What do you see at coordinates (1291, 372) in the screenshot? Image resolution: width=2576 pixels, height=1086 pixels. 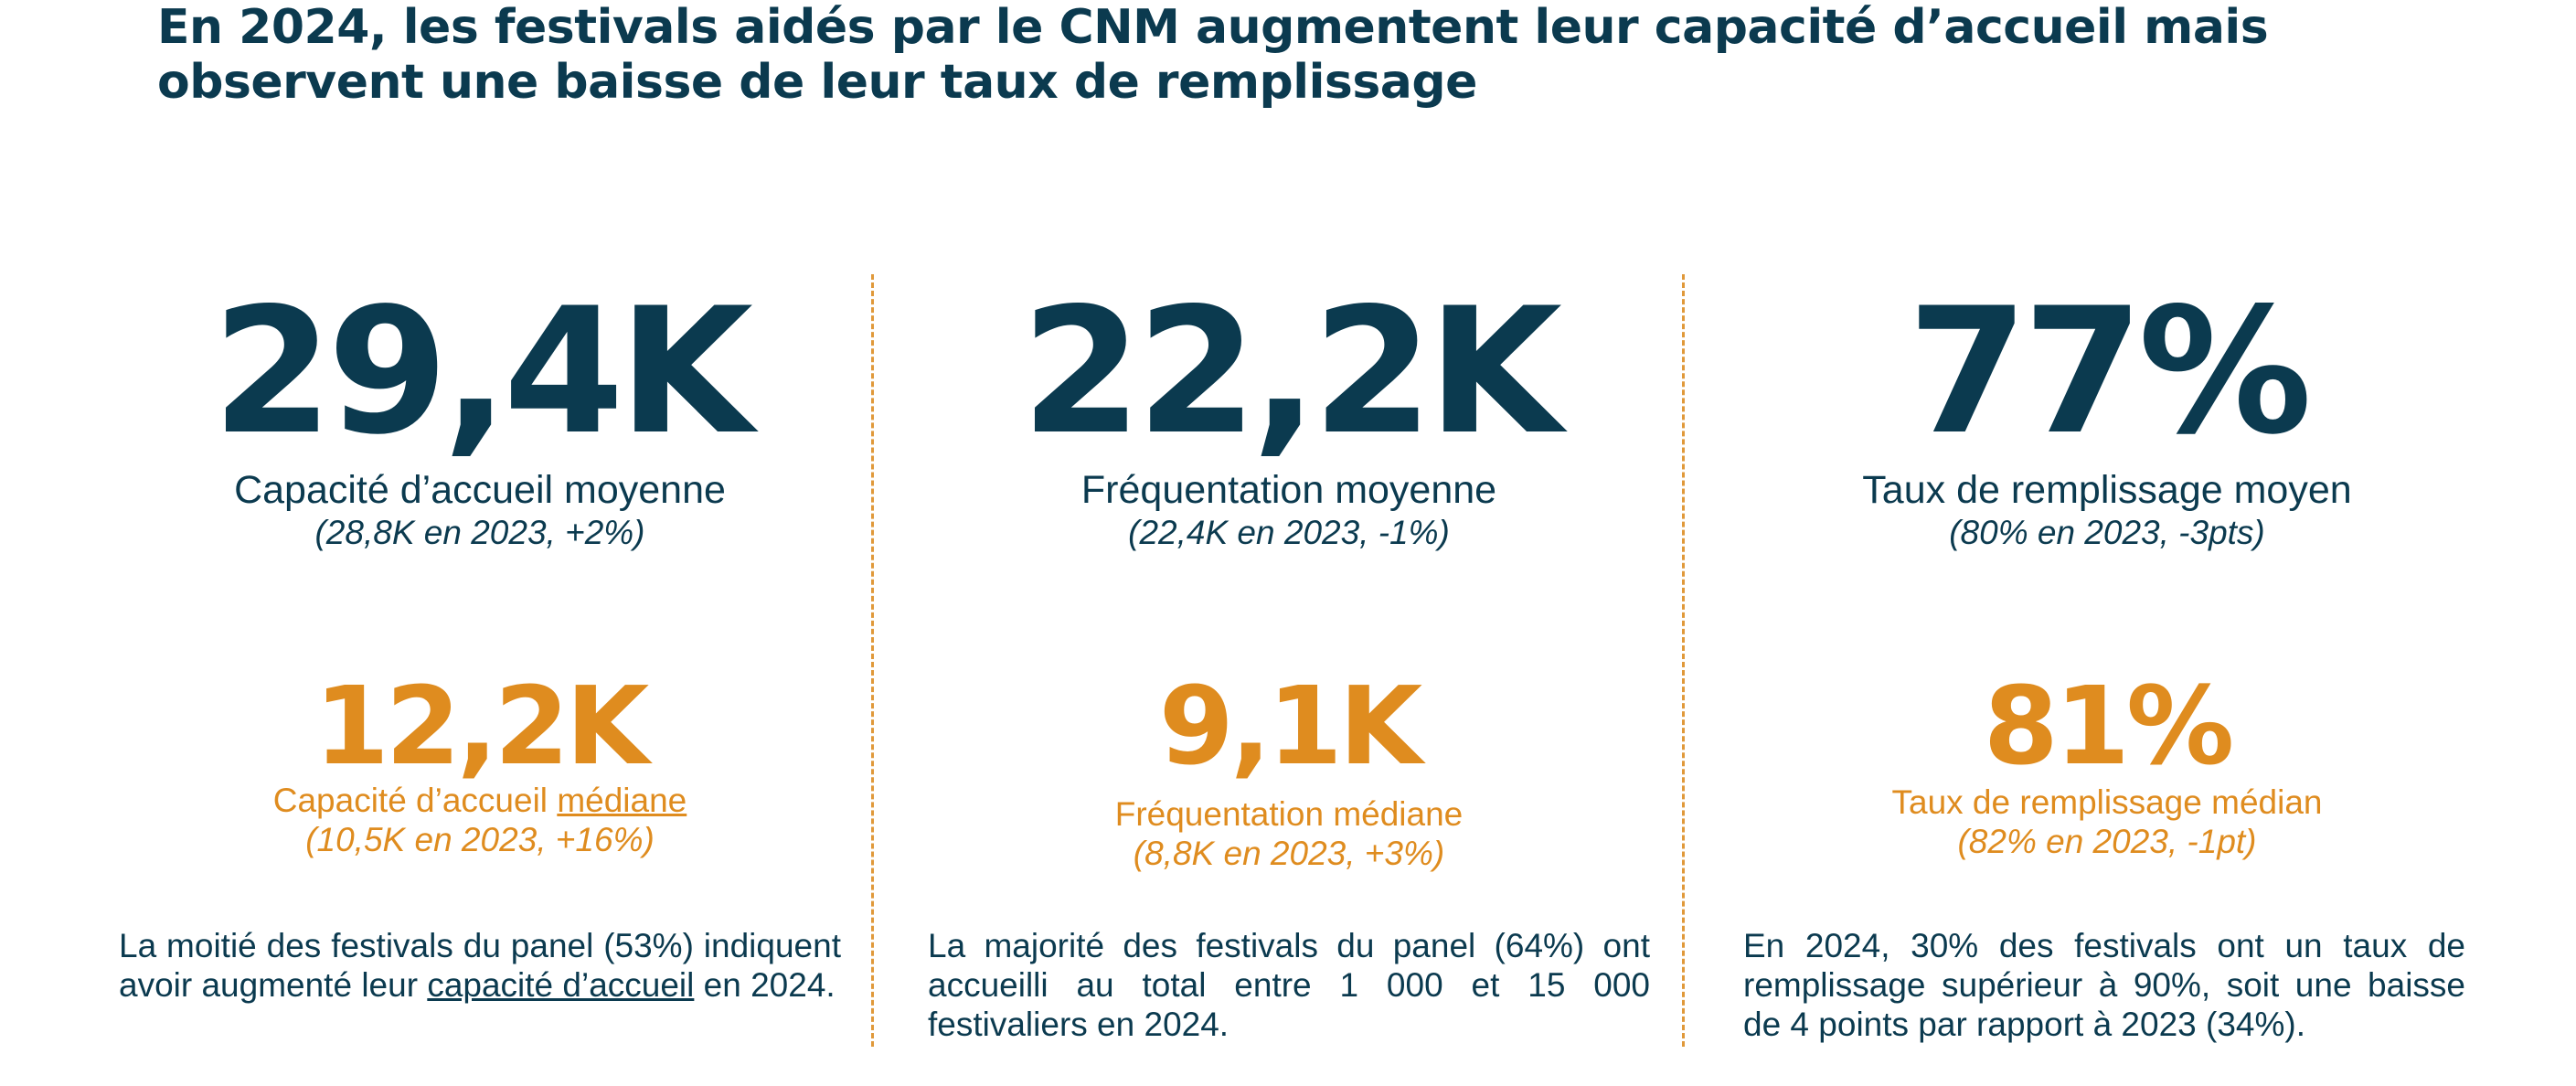 I see `average-attendance-value: 22,2K` at bounding box center [1291, 372].